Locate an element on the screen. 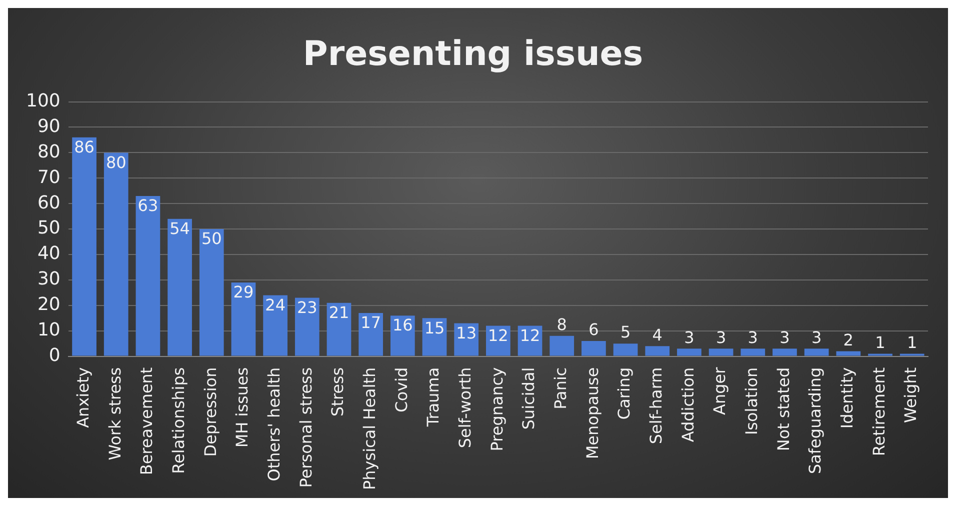 This screenshot has height=507, width=955. data-label: 80 is located at coordinates (116, 162).